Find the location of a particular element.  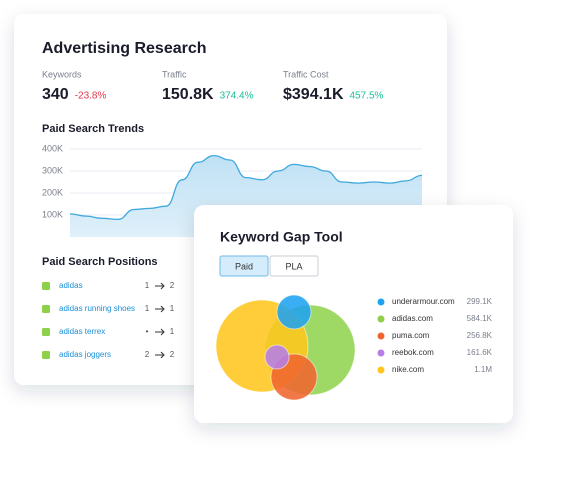

section-title: Paid Search Trends is located at coordinates (93, 129).